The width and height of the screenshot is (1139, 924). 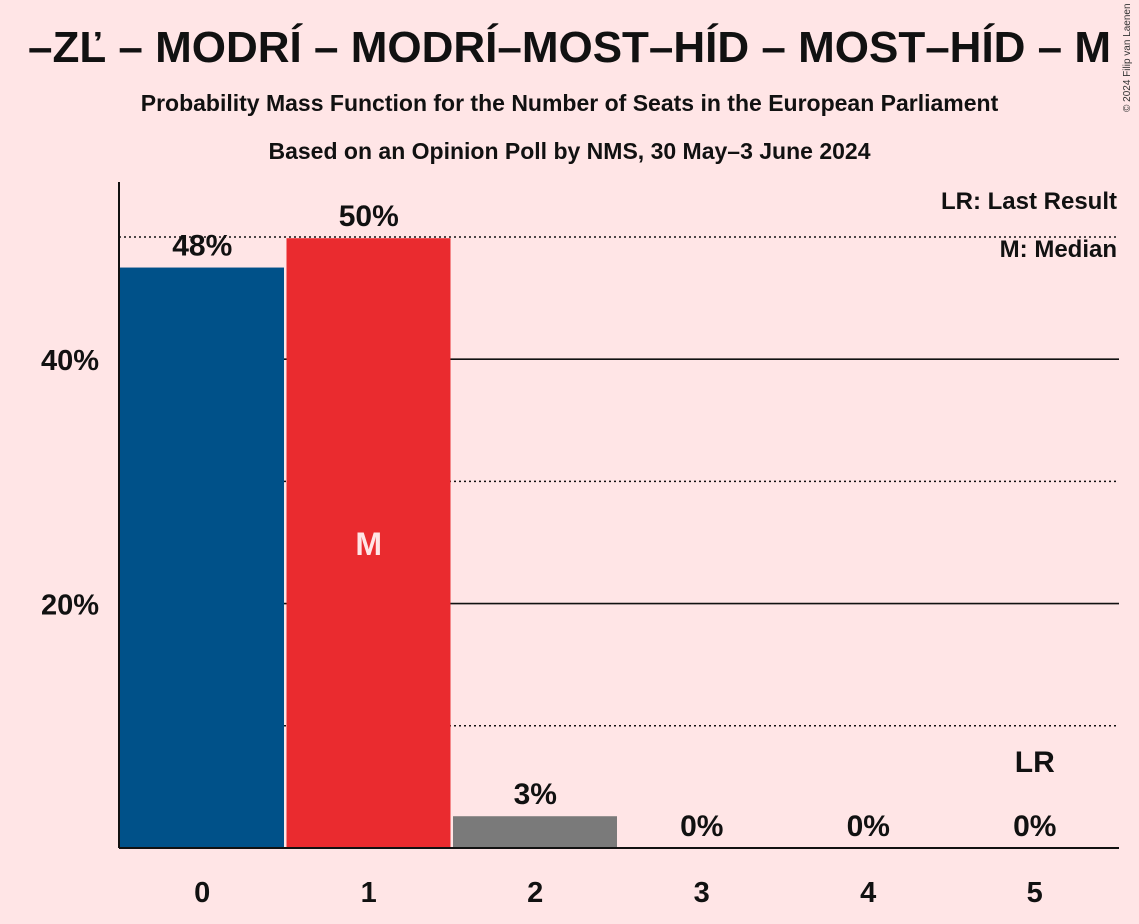 I want to click on bar-value-label: 50%, so click(x=369, y=216).